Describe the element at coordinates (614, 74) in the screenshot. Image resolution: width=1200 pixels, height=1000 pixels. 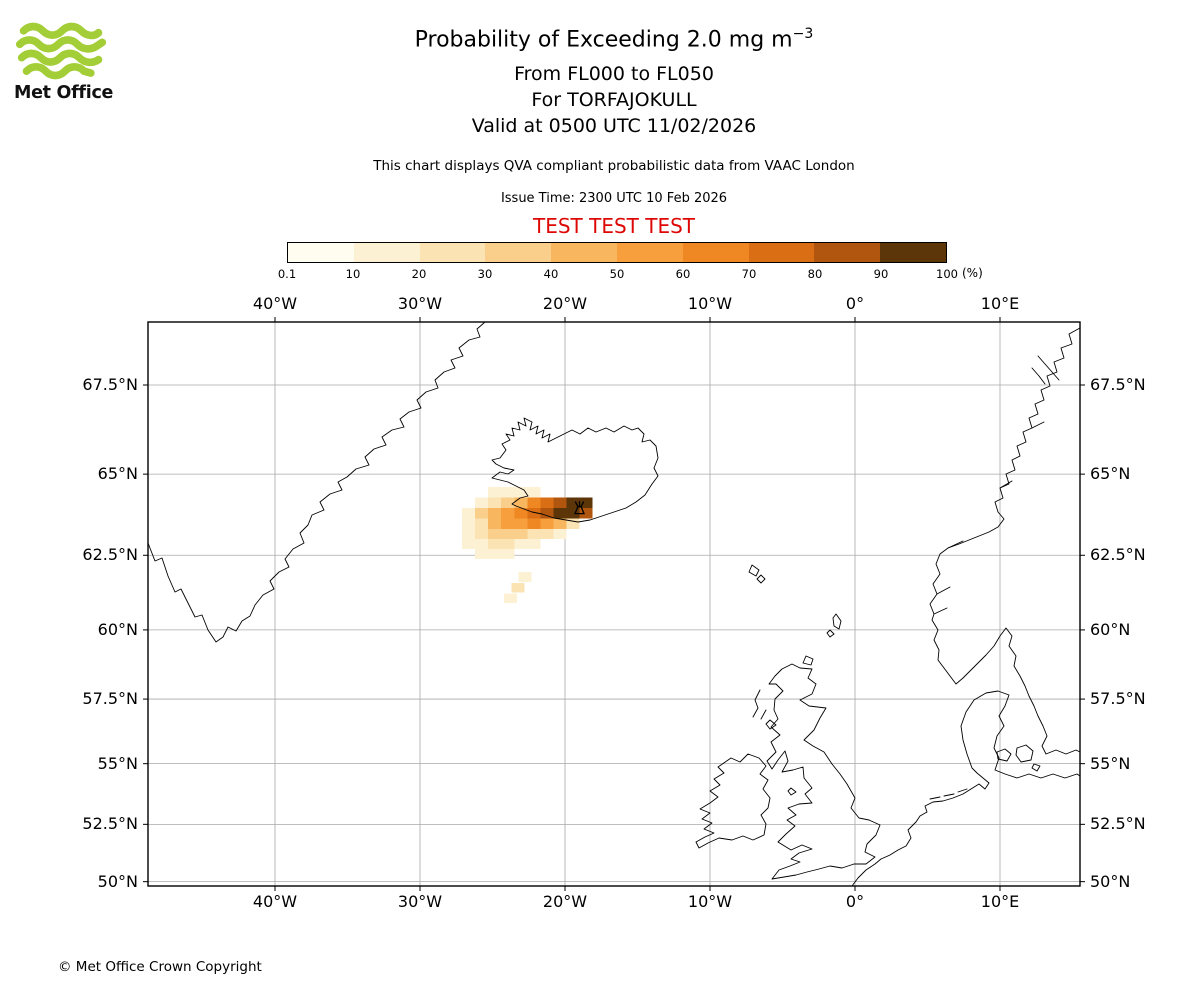
I see `flight-levels-line: From FL000 to FL050` at that location.